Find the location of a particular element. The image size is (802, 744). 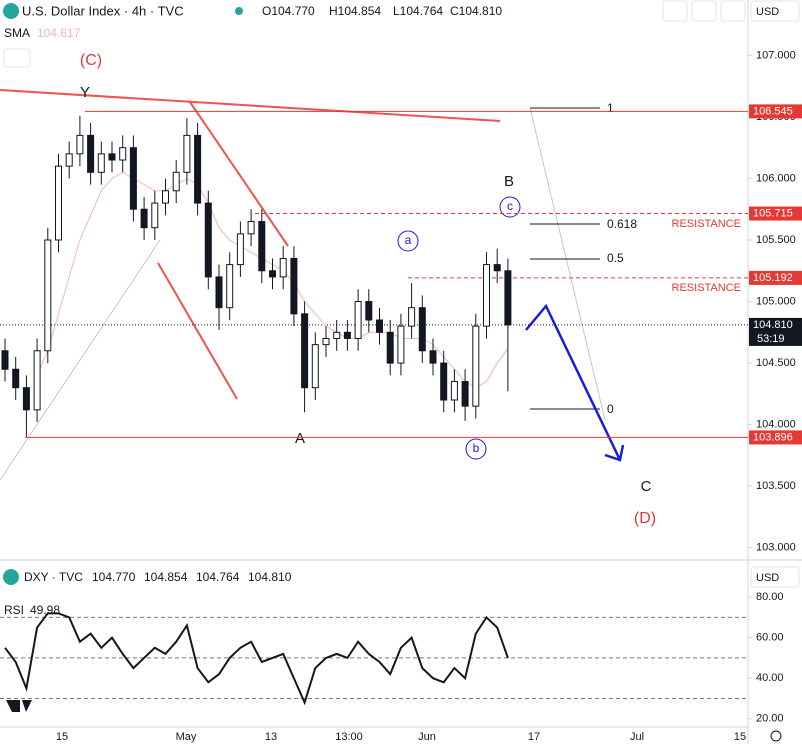

indicator-name: SMA is located at coordinates (17, 33).